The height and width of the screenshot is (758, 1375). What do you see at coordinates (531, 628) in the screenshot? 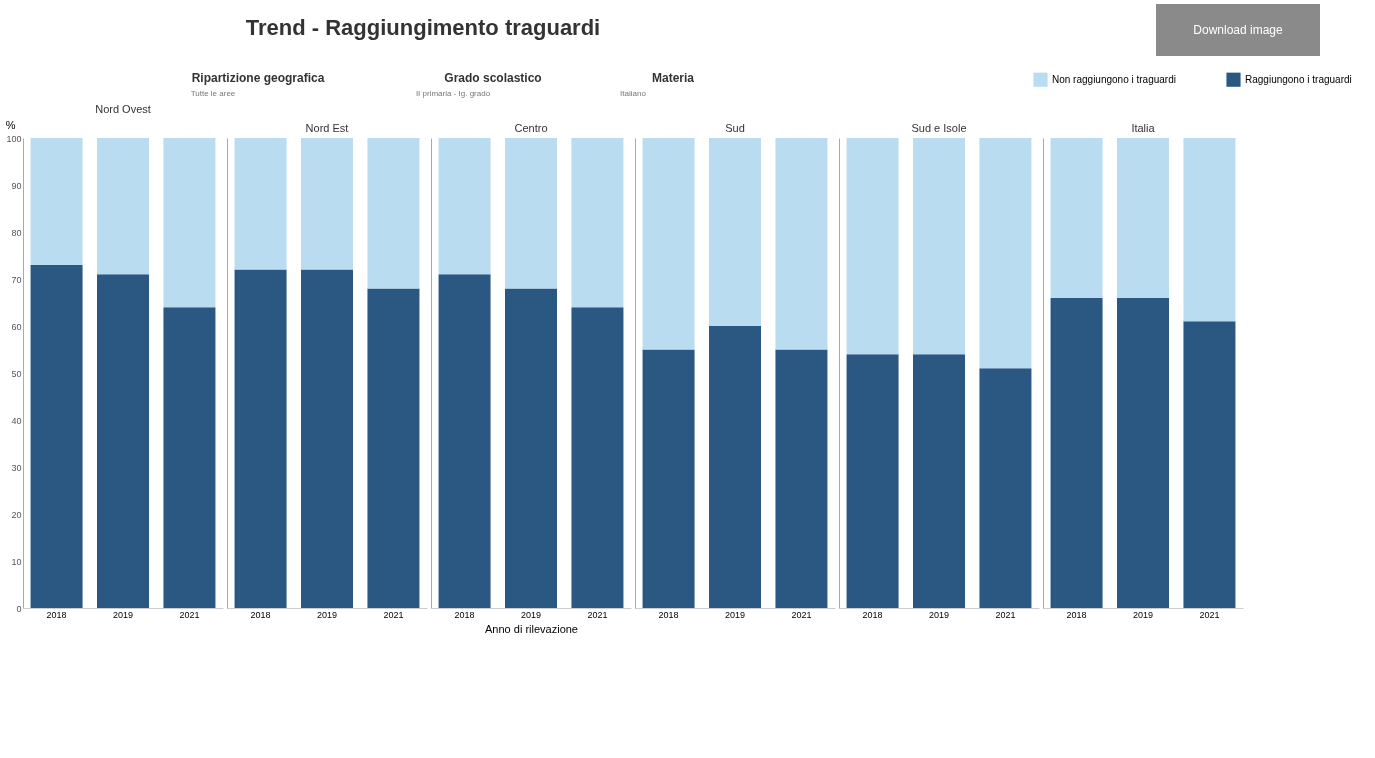
I see `x-axis-title: Anno di rilevazione` at bounding box center [531, 628].